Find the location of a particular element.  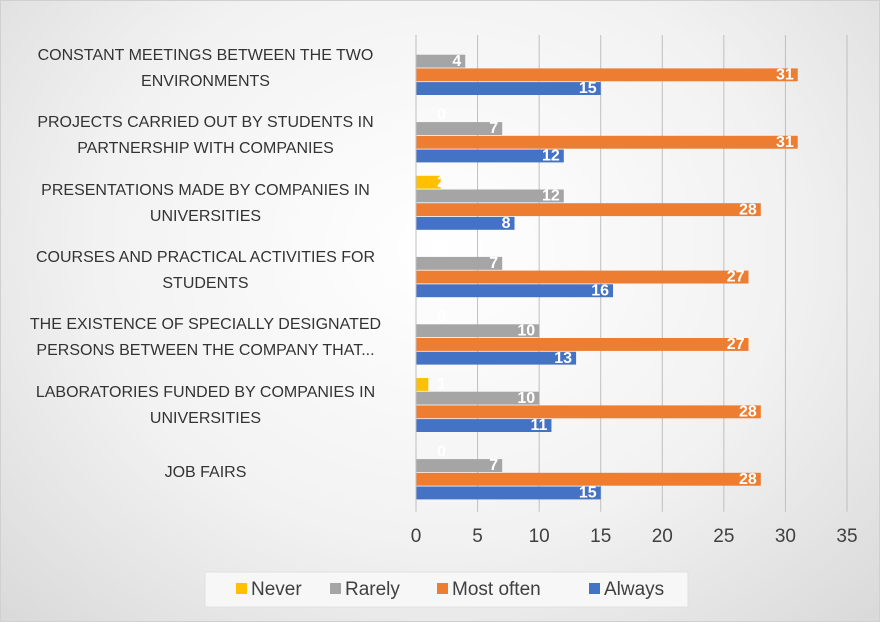

data-label: 4 is located at coordinates (456, 61).